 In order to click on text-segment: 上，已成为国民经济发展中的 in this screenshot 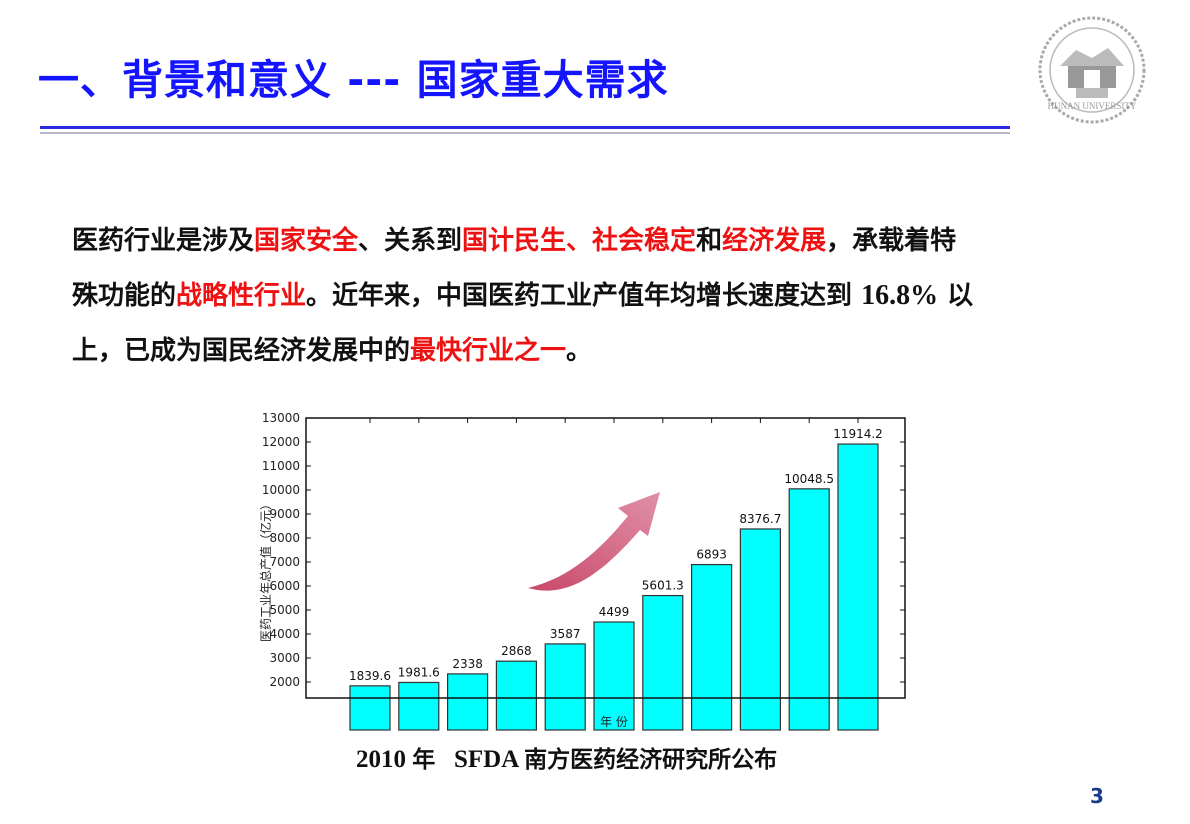, I will do `click(241, 351)`.